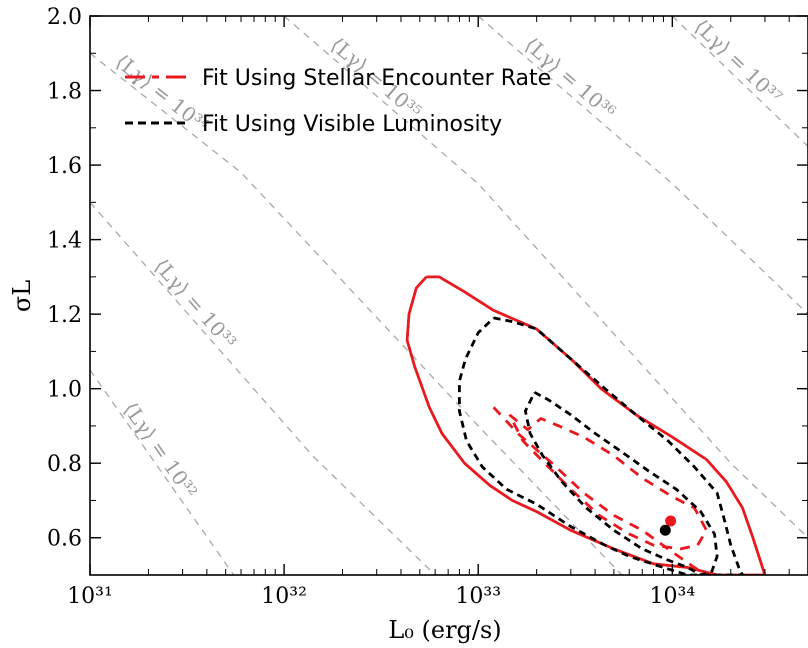 This screenshot has height=648, width=808. I want to click on best-fit-layer, so click(668, 525).